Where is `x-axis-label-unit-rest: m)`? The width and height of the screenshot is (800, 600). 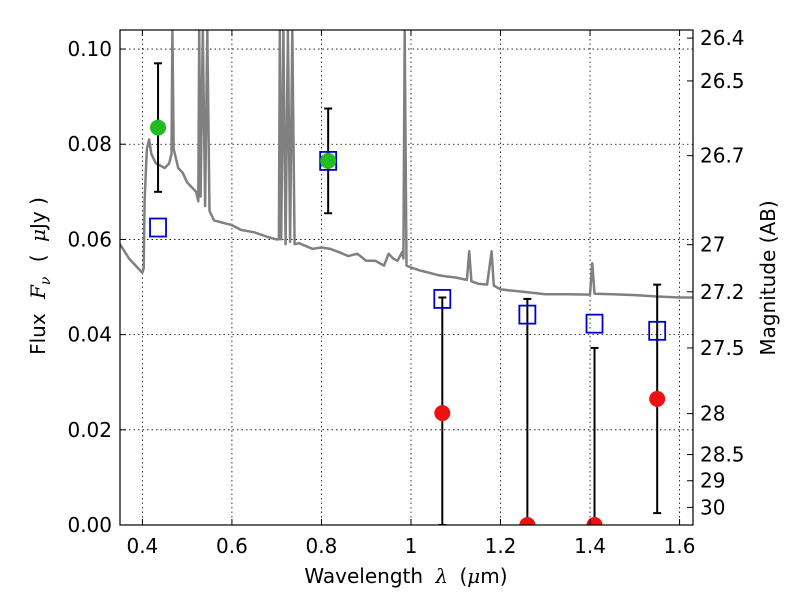
x-axis-label-unit-rest: m) is located at coordinates (493, 576).